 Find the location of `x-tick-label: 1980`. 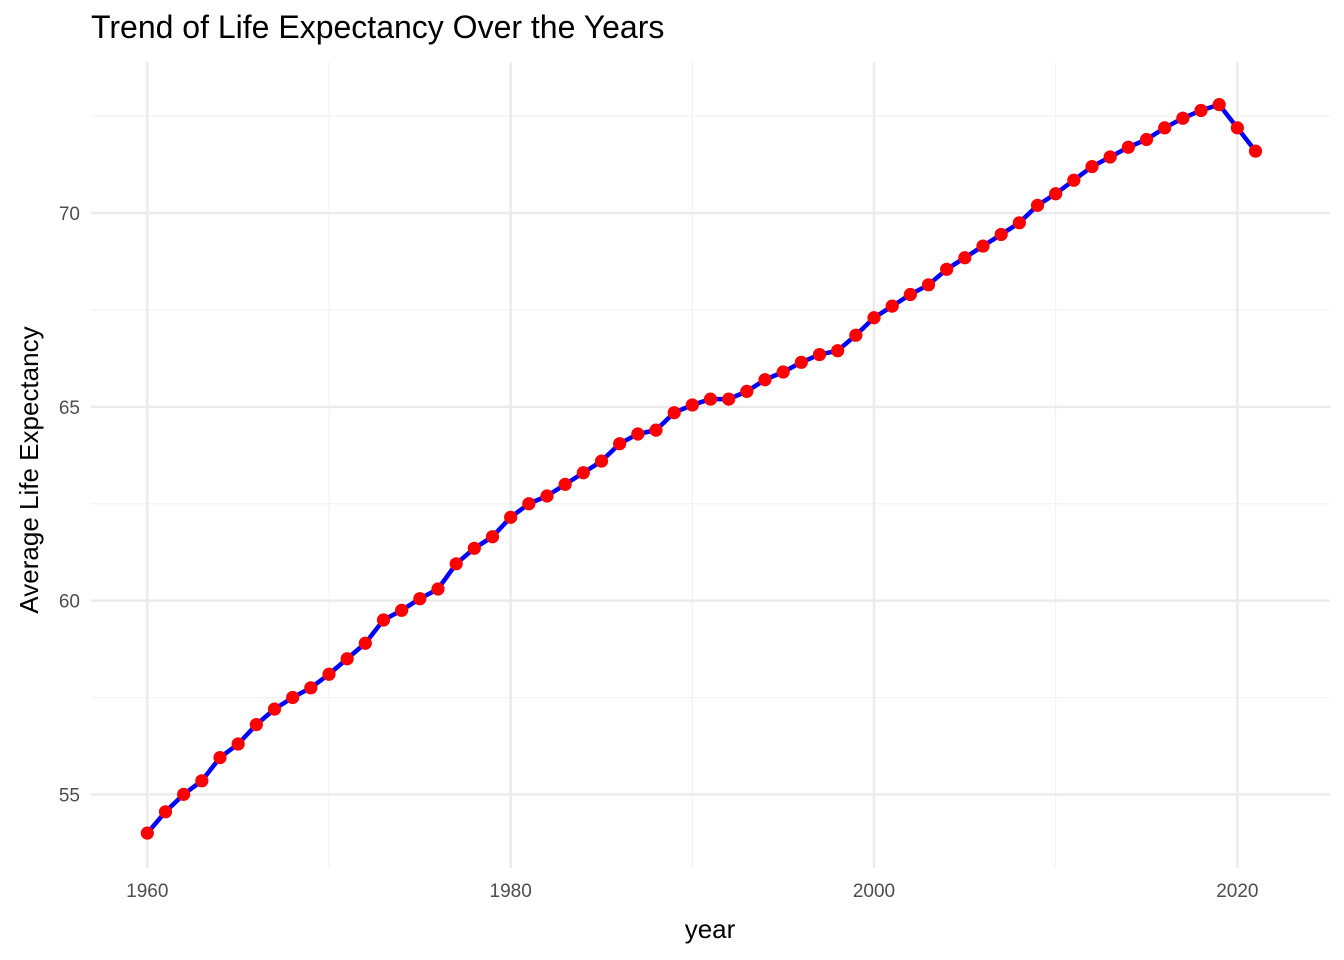

x-tick-label: 1980 is located at coordinates (511, 891).